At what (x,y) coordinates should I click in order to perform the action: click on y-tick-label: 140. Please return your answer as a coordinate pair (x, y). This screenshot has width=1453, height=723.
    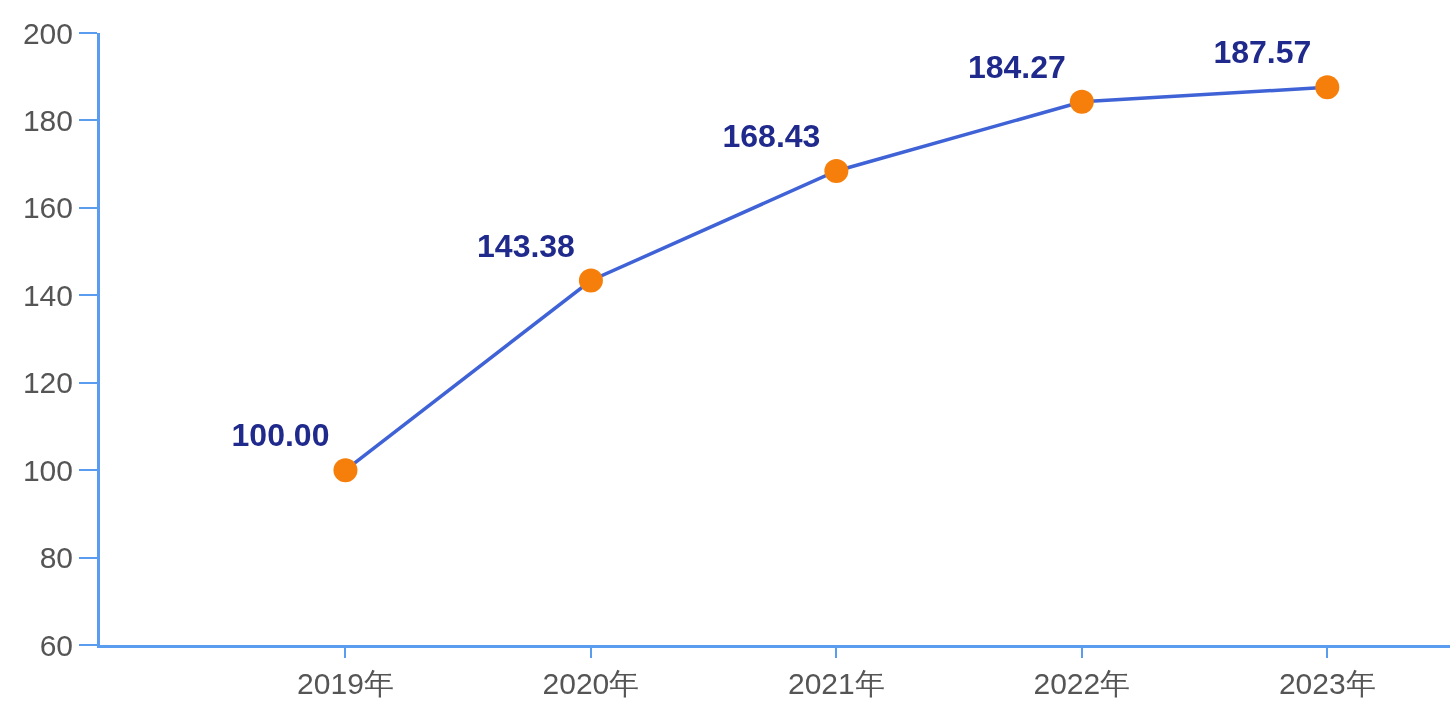
    Looking at the image, I should click on (47, 295).